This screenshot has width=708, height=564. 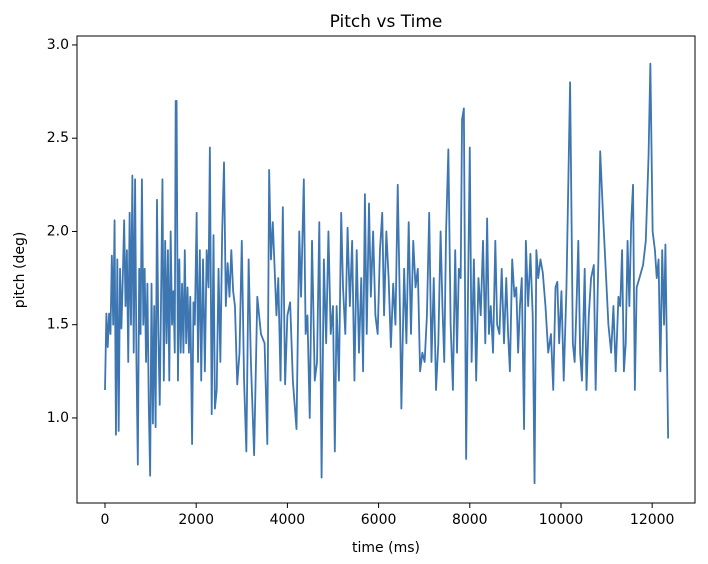 I want to click on y-tick-label: 2.5, so click(x=58, y=138).